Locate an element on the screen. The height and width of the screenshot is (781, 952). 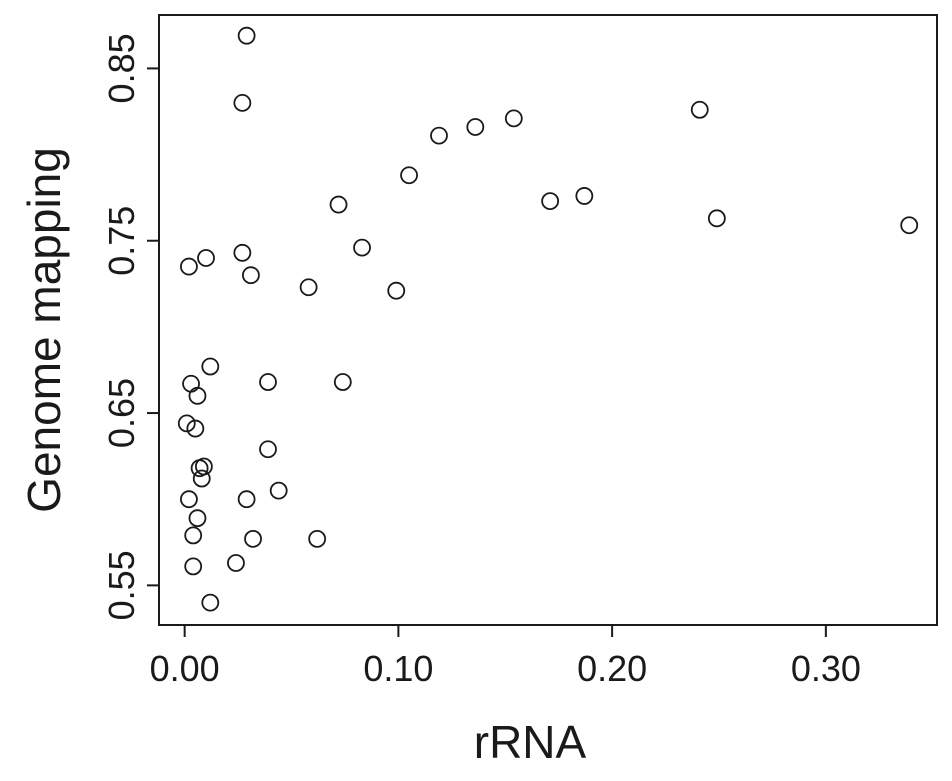
y-tick-label: 0.75 is located at coordinates (121, 241).